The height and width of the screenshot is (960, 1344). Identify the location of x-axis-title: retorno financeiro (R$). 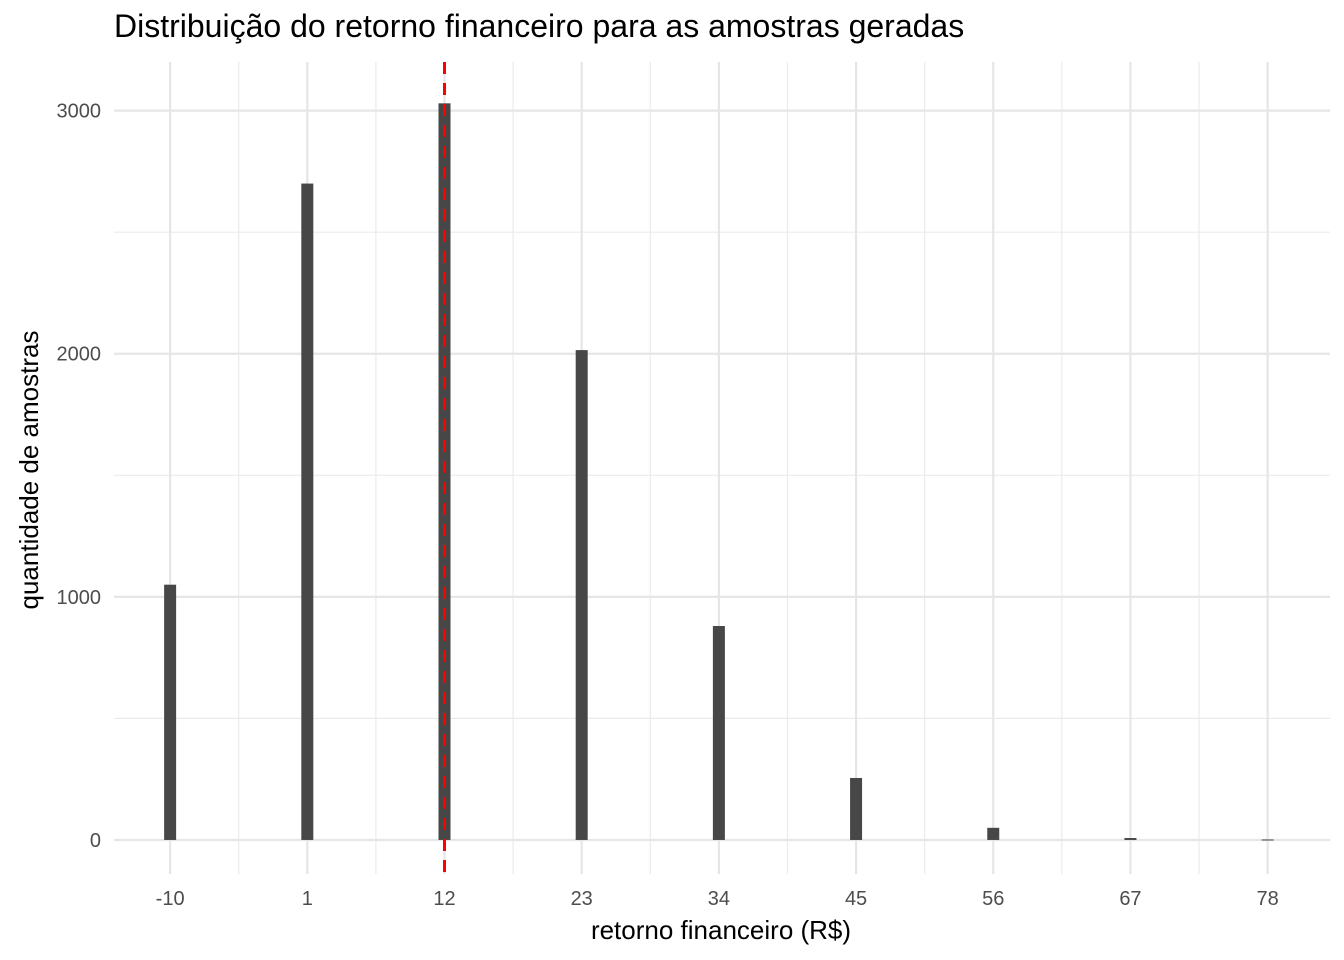
(721, 930).